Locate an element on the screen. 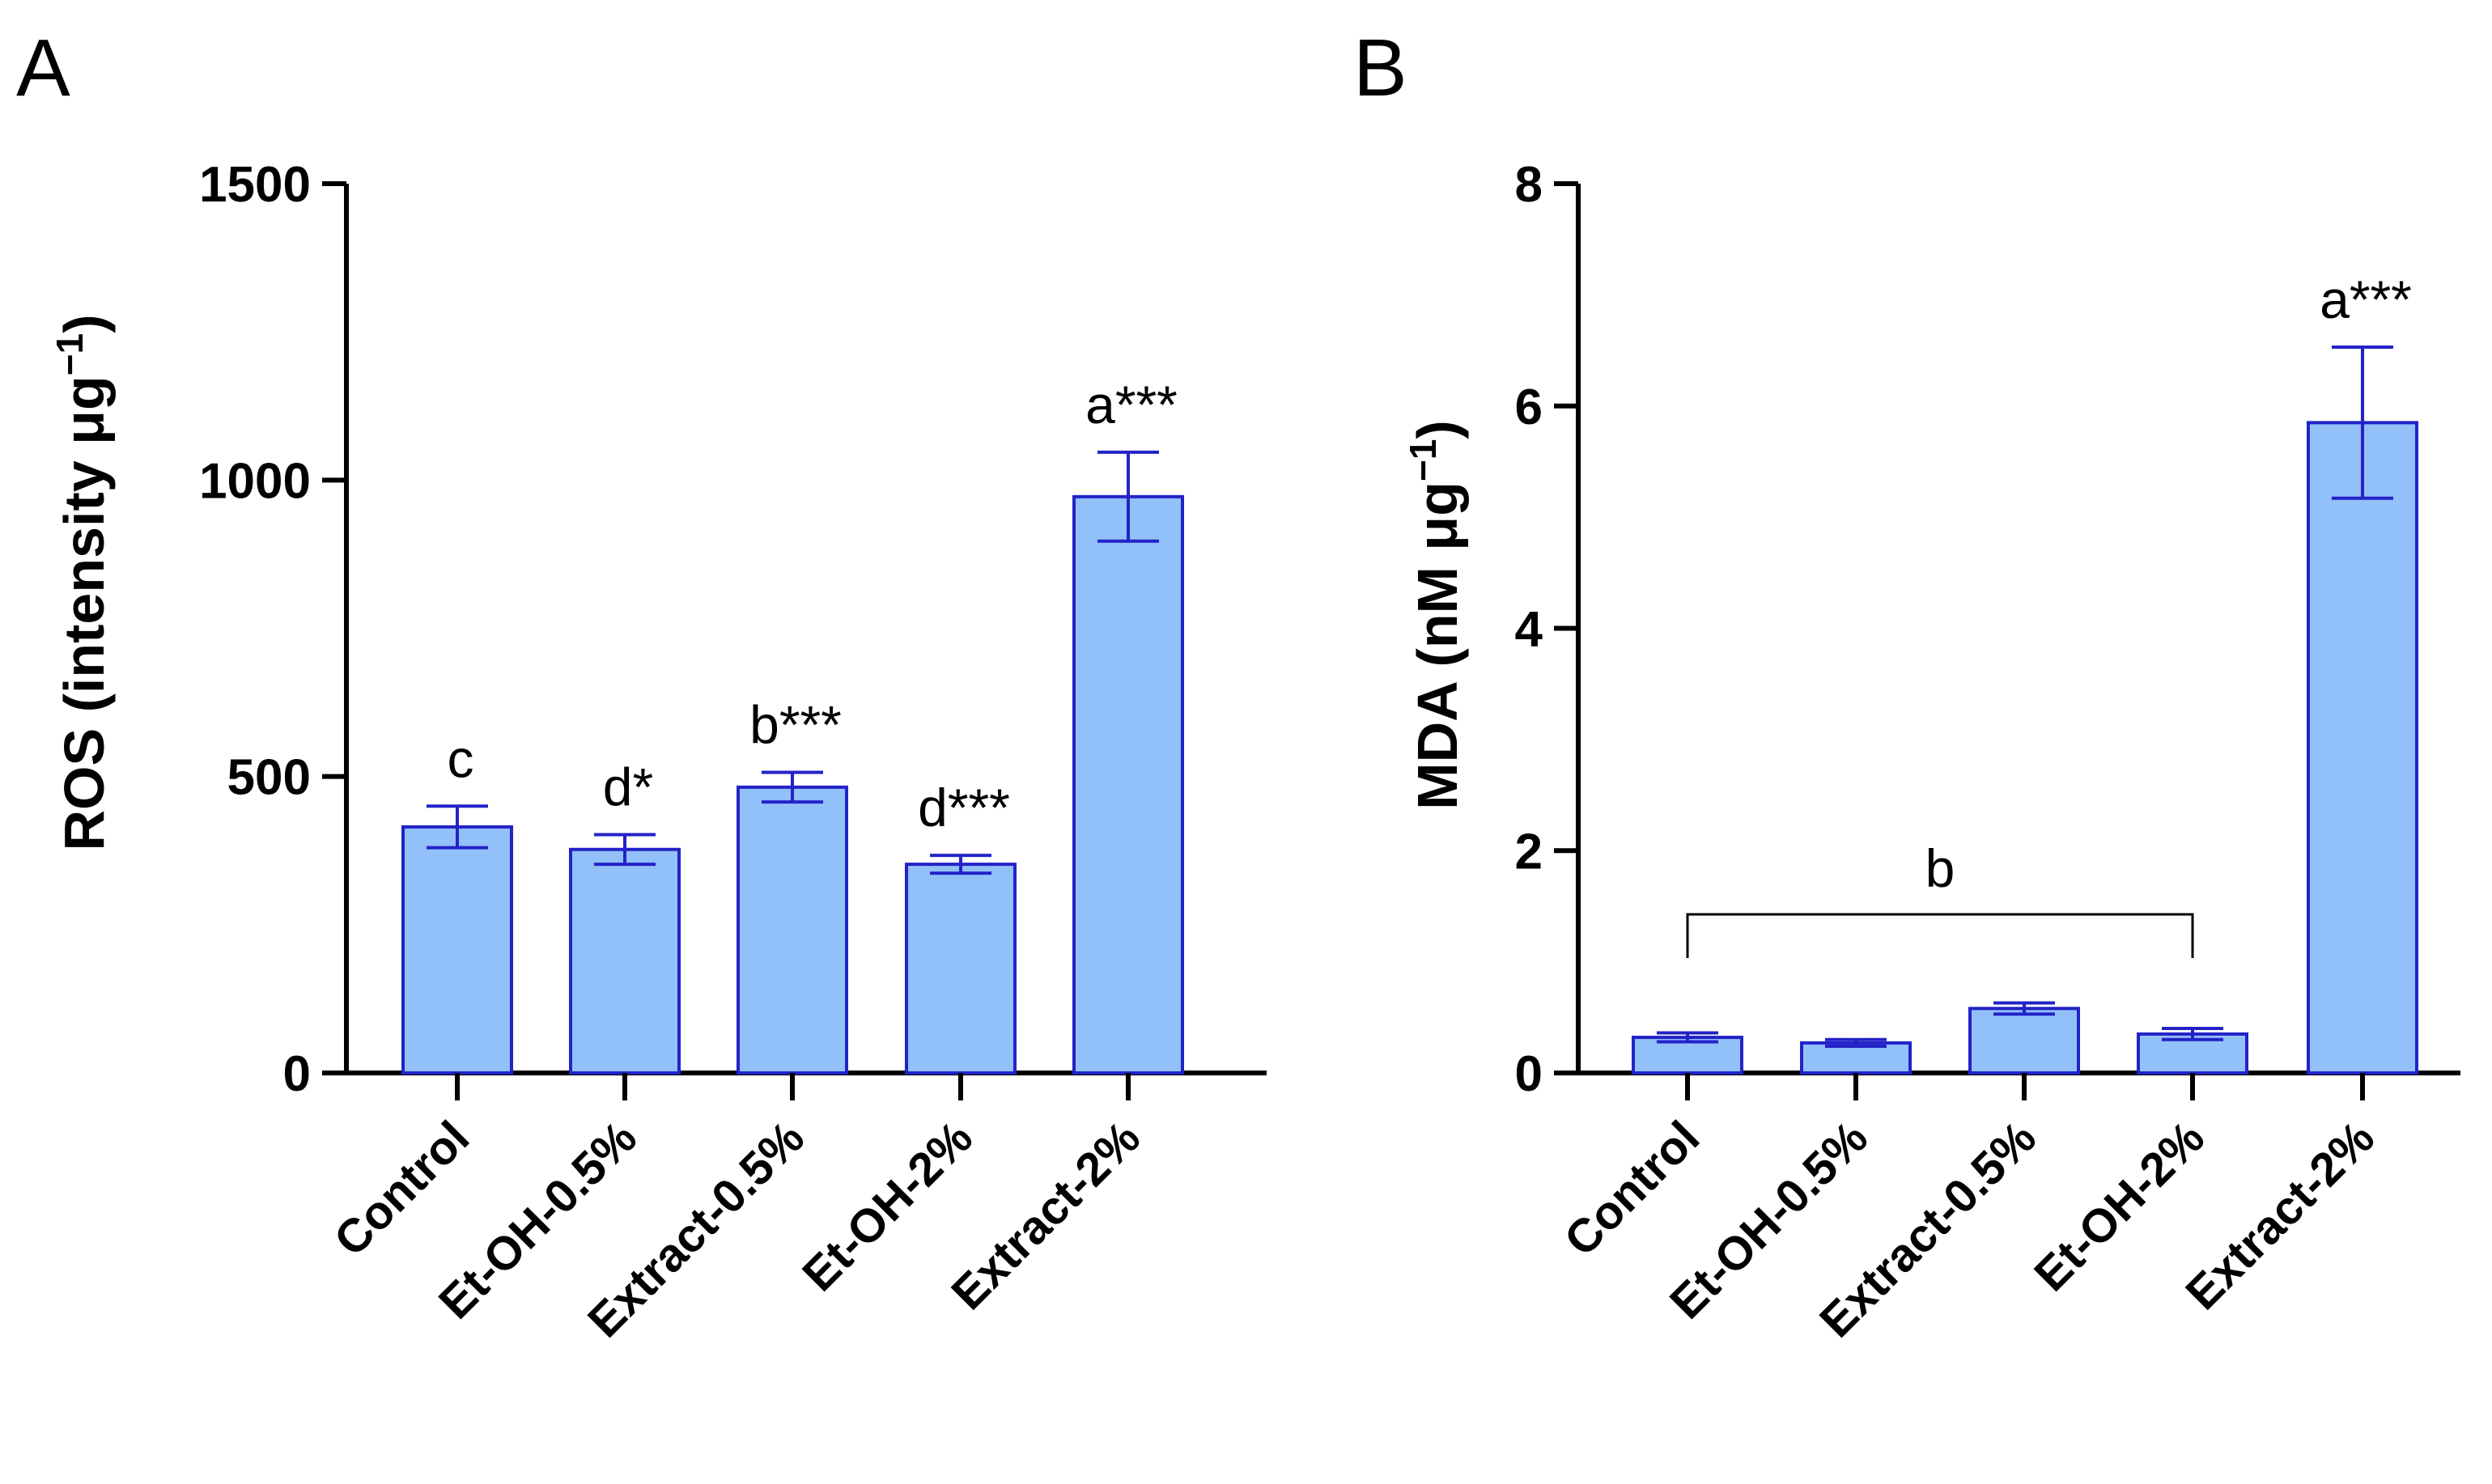 The image size is (2492, 1484). y-tick-label: 1000 is located at coordinates (255, 481).